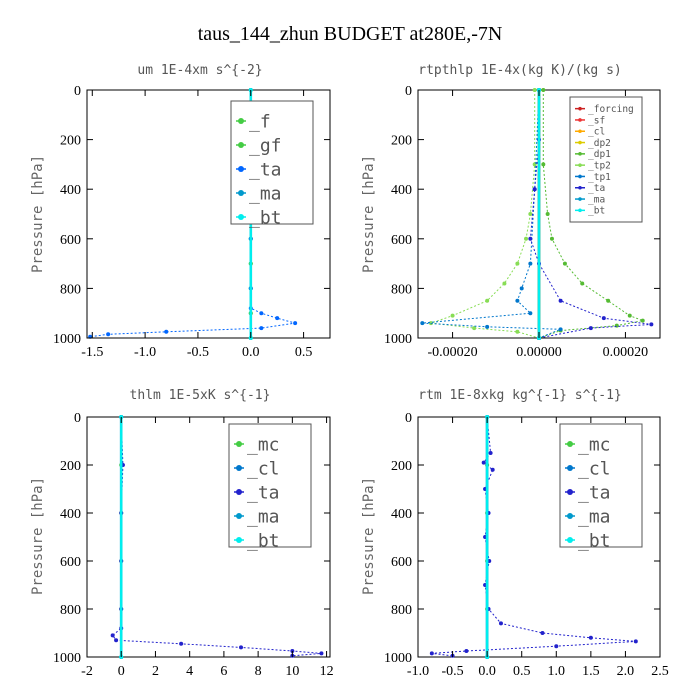 This screenshot has height=700, width=700. I want to click on x-tick-label: 12, so click(327, 671).